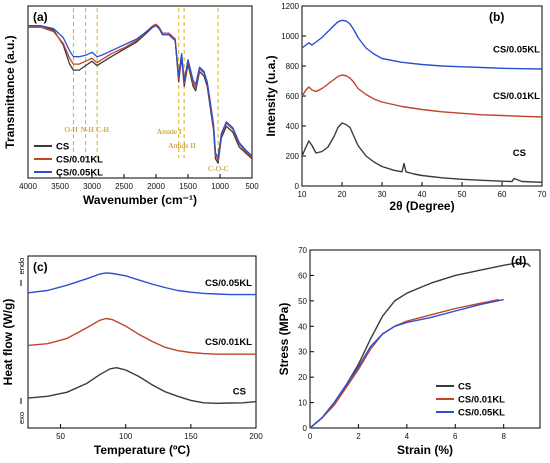  What do you see at coordinates (496, 17) in the screenshot?
I see `panel-label: (b)` at bounding box center [496, 17].